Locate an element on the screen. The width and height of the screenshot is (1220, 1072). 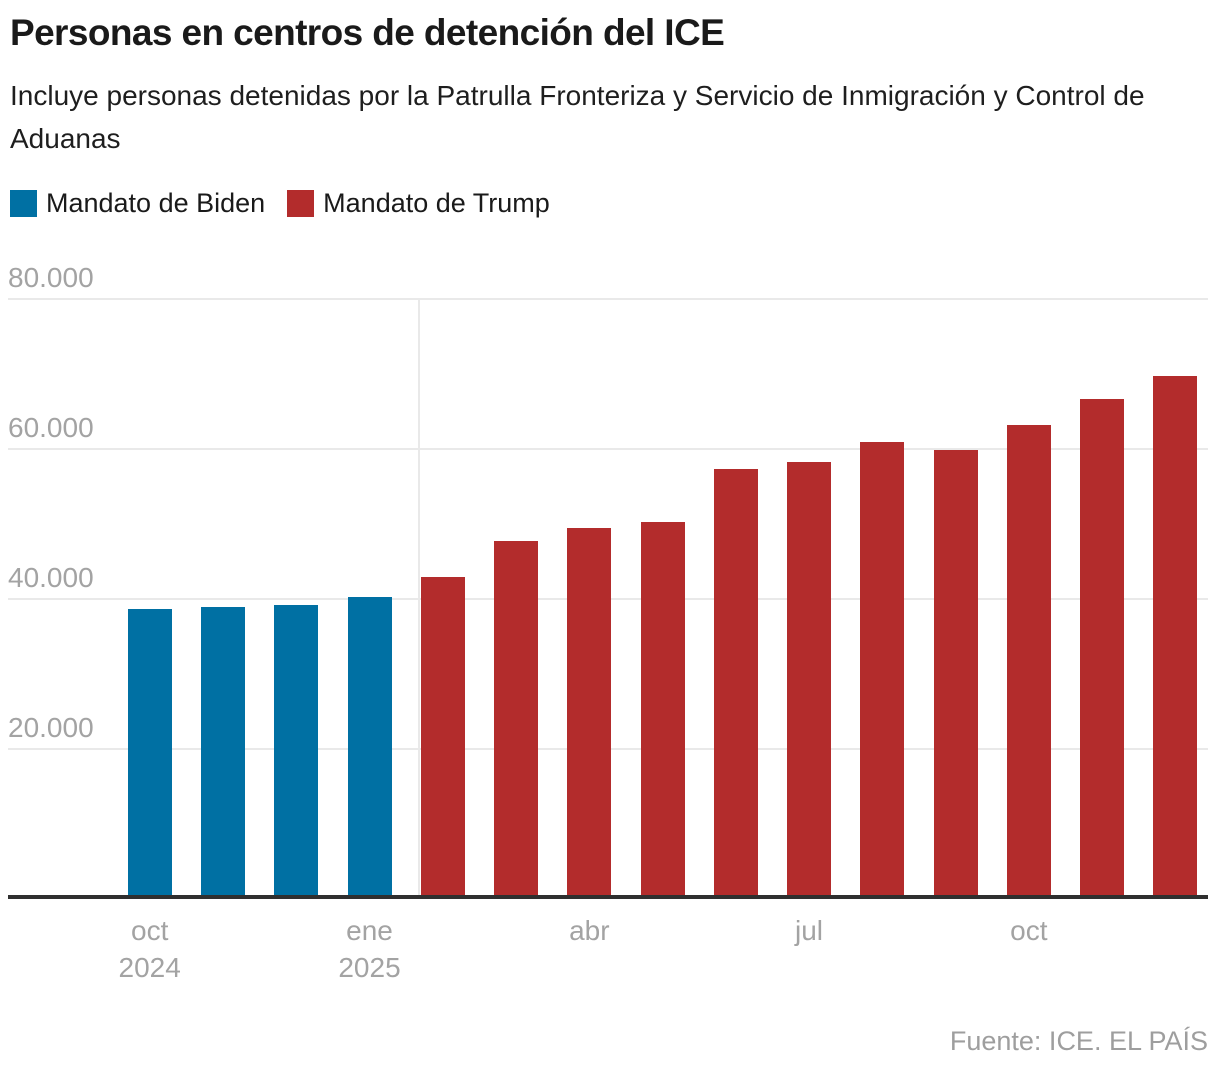
bar-dic-2025 is located at coordinates (1175, 637).